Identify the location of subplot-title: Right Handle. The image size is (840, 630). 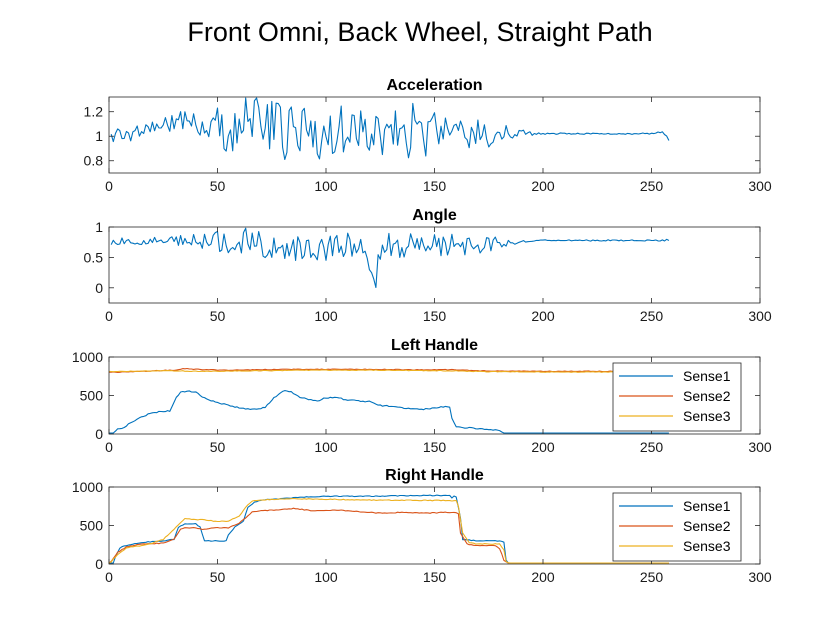
(434, 475).